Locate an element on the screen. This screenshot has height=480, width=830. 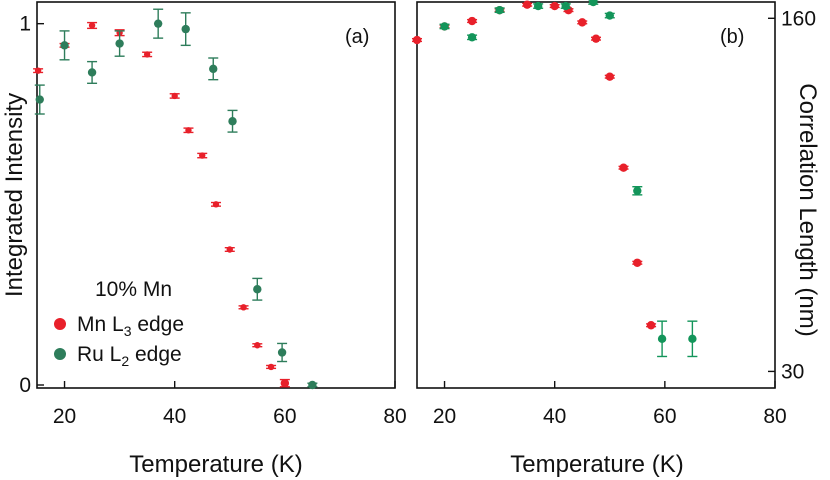
legend-ru-marker is located at coordinates (60, 354).